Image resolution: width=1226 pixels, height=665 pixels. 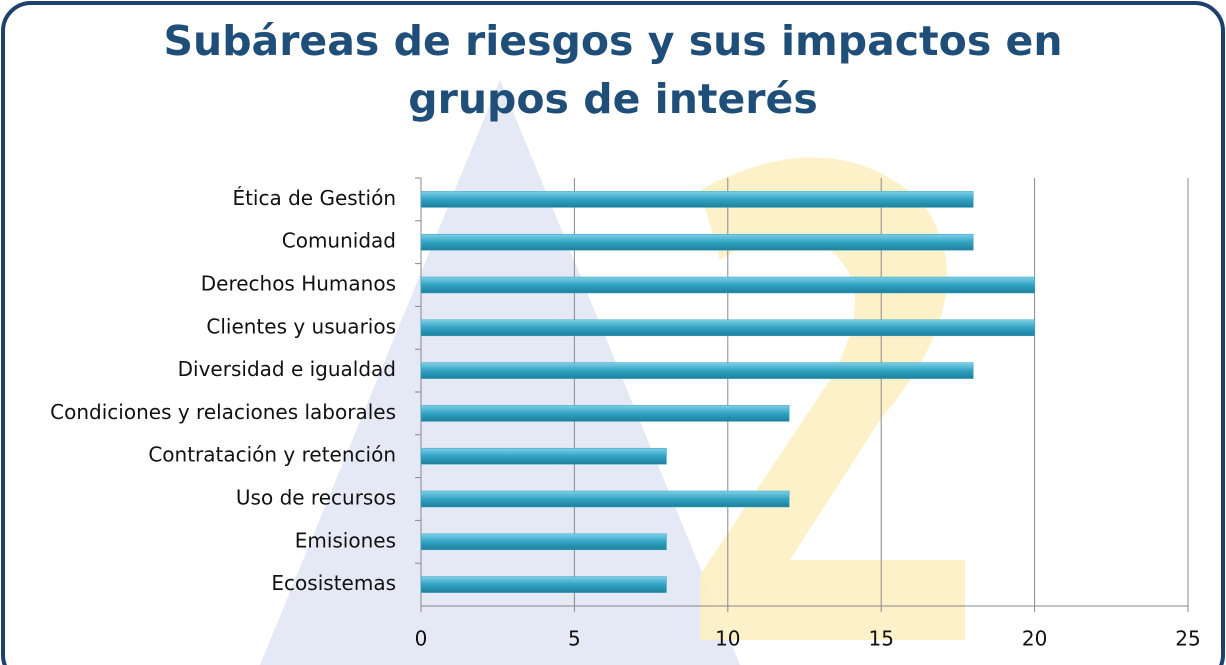 What do you see at coordinates (298, 284) in the screenshot?
I see `y-tick-label: Derechos Humanos` at bounding box center [298, 284].